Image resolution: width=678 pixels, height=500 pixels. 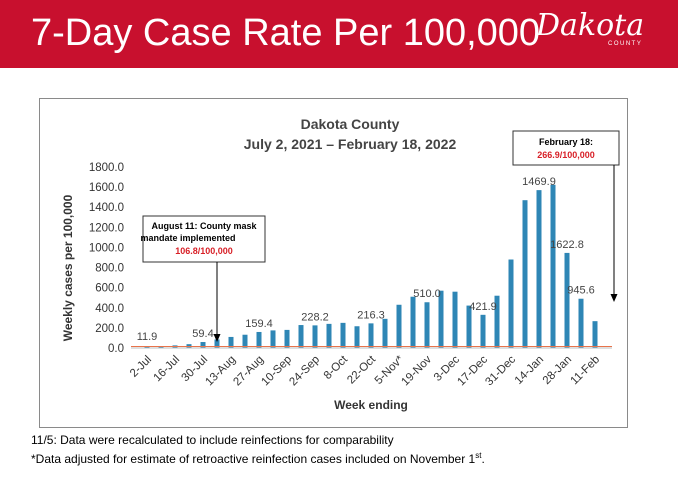 I want to click on annotation-box-mask-mandate, so click(x=204, y=239).